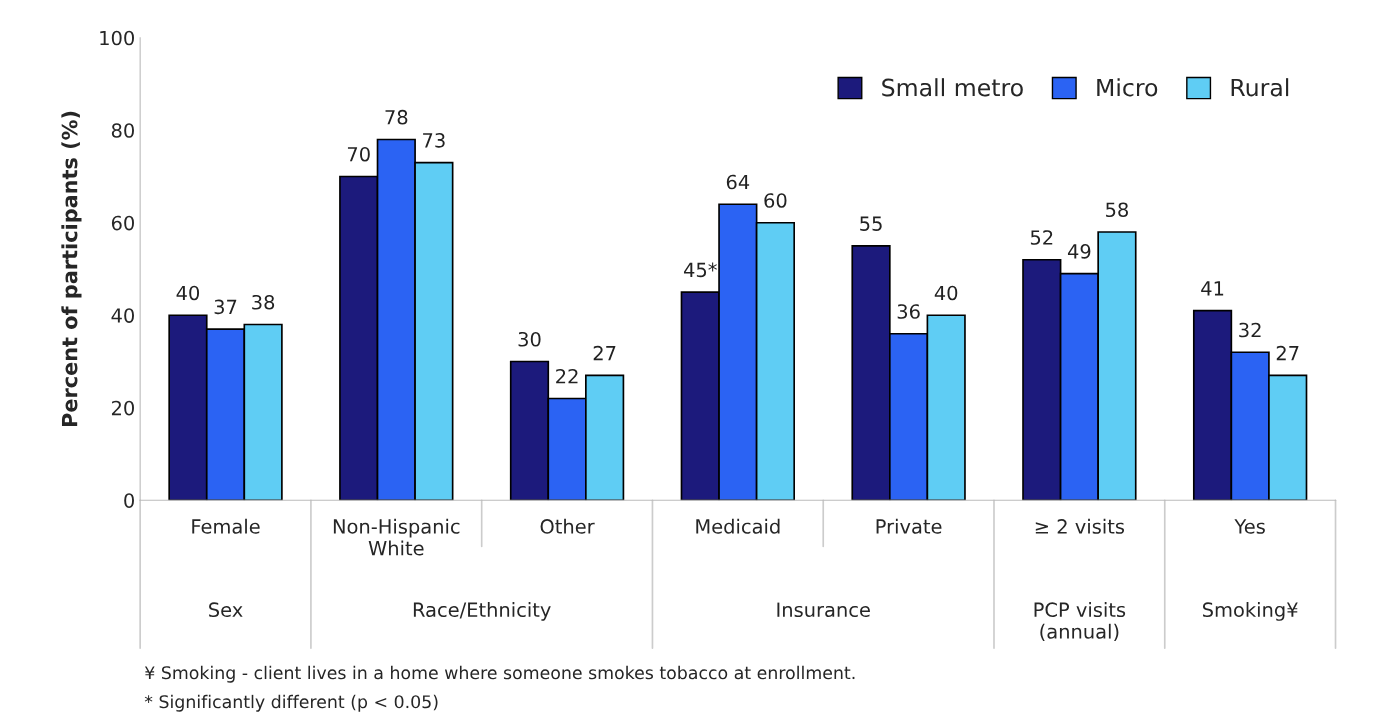  What do you see at coordinates (823, 610) in the screenshot?
I see `text: Insurance` at bounding box center [823, 610].